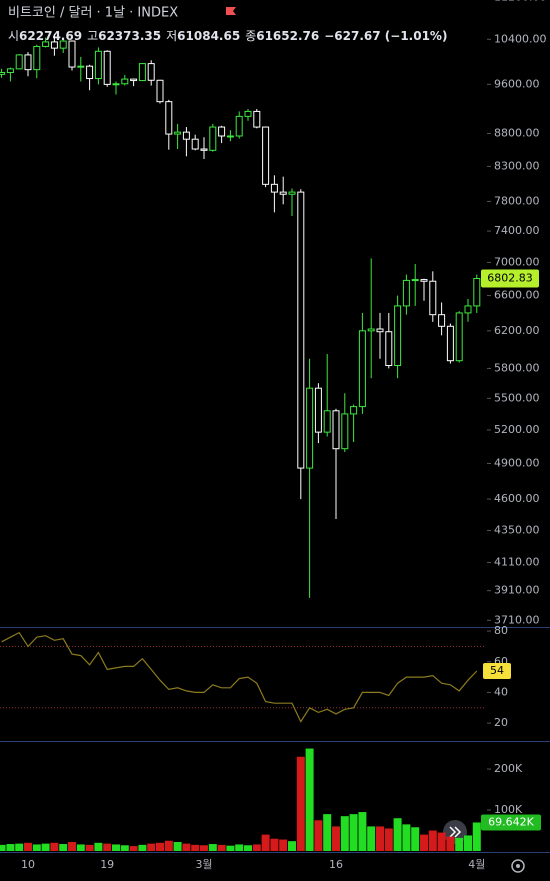 The height and width of the screenshot is (881, 550). I want to click on y-tick-label: 4900.00, so click(517, 462).